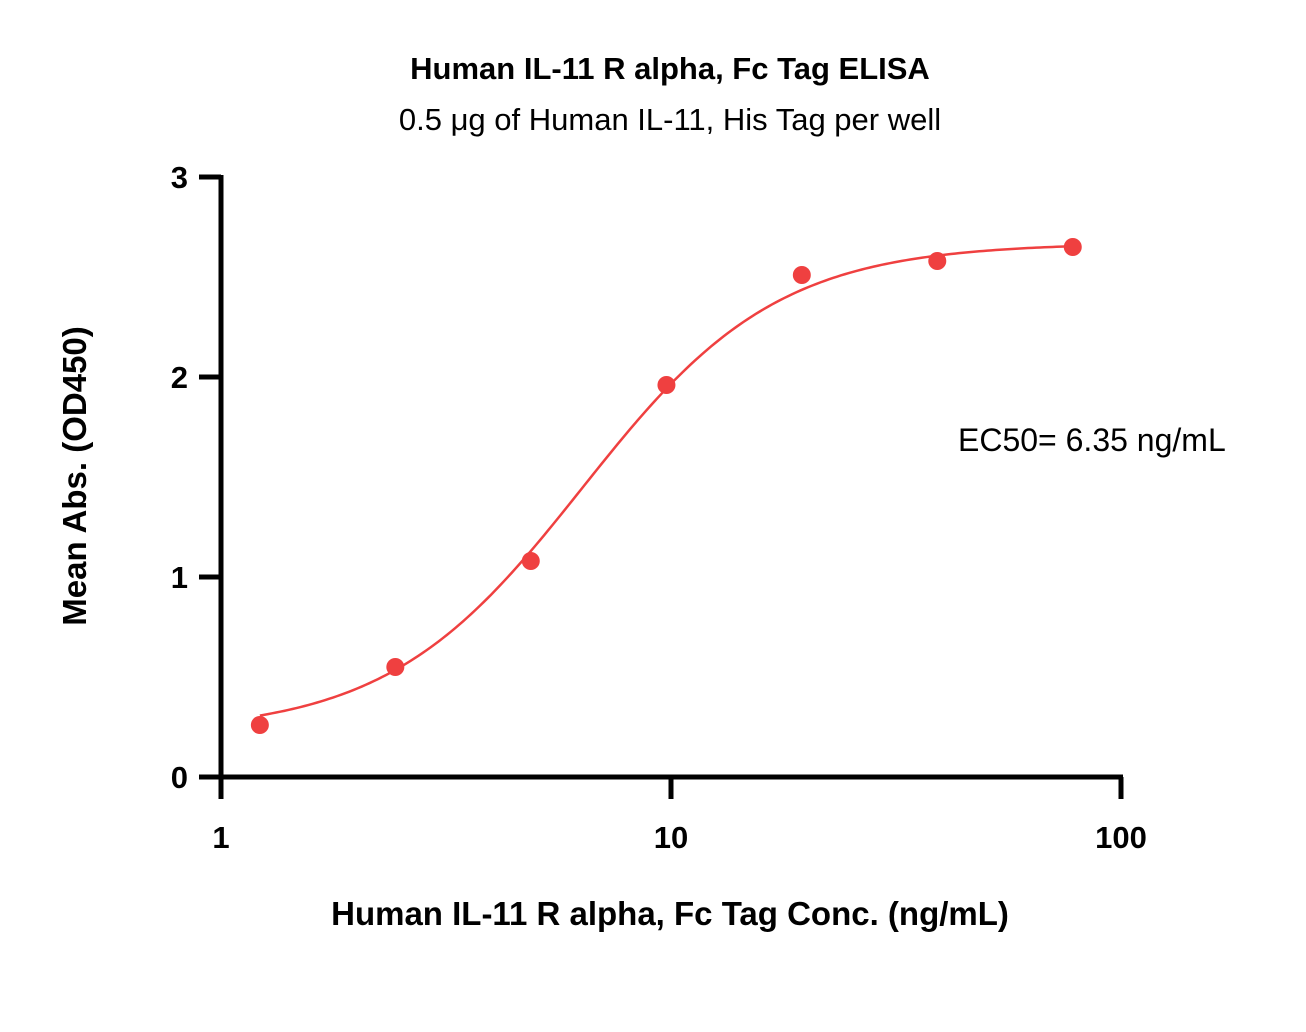 The height and width of the screenshot is (1032, 1306). Describe the element at coordinates (1092, 440) in the screenshot. I see `ec50-annotation: EC50= 6.35 ng/mL` at that location.